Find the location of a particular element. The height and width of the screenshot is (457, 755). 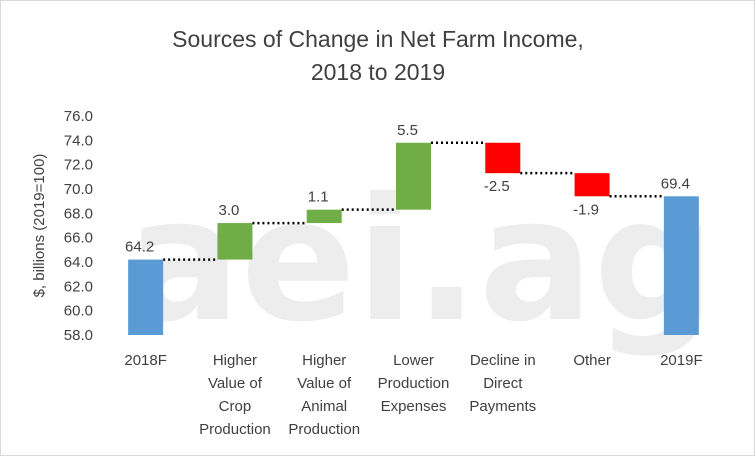

y-tick-label: 76.0 is located at coordinates (78, 116).